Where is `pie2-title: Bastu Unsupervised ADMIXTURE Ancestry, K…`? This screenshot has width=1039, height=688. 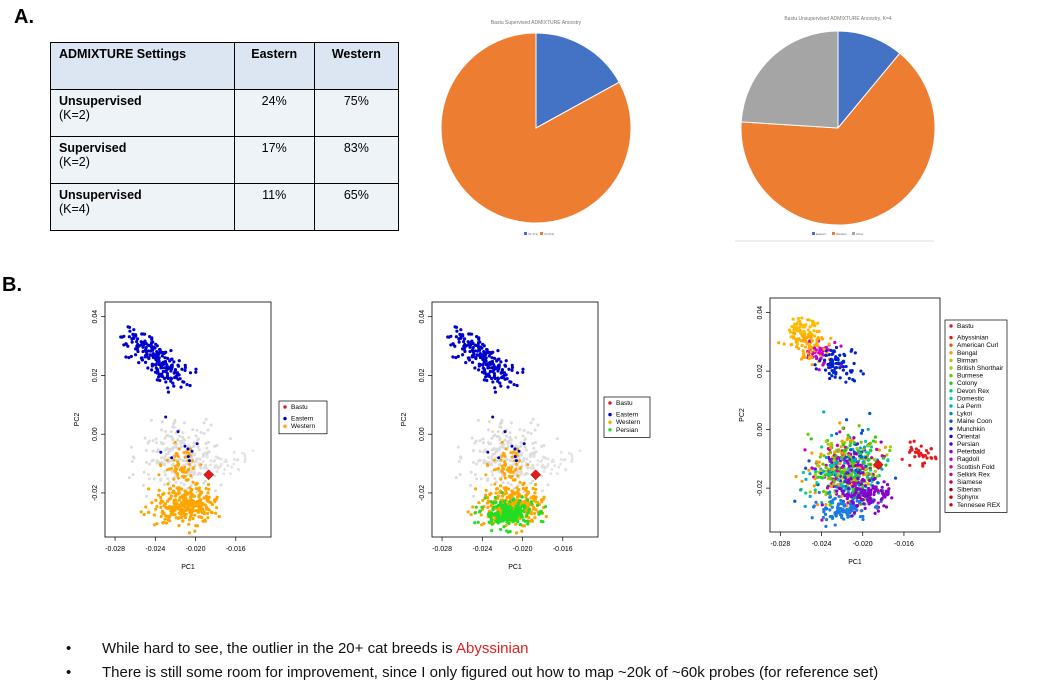
pie2-title: Bastu Unsupervised ADMIXTURE Ancestry, K… is located at coordinates (838, 19).